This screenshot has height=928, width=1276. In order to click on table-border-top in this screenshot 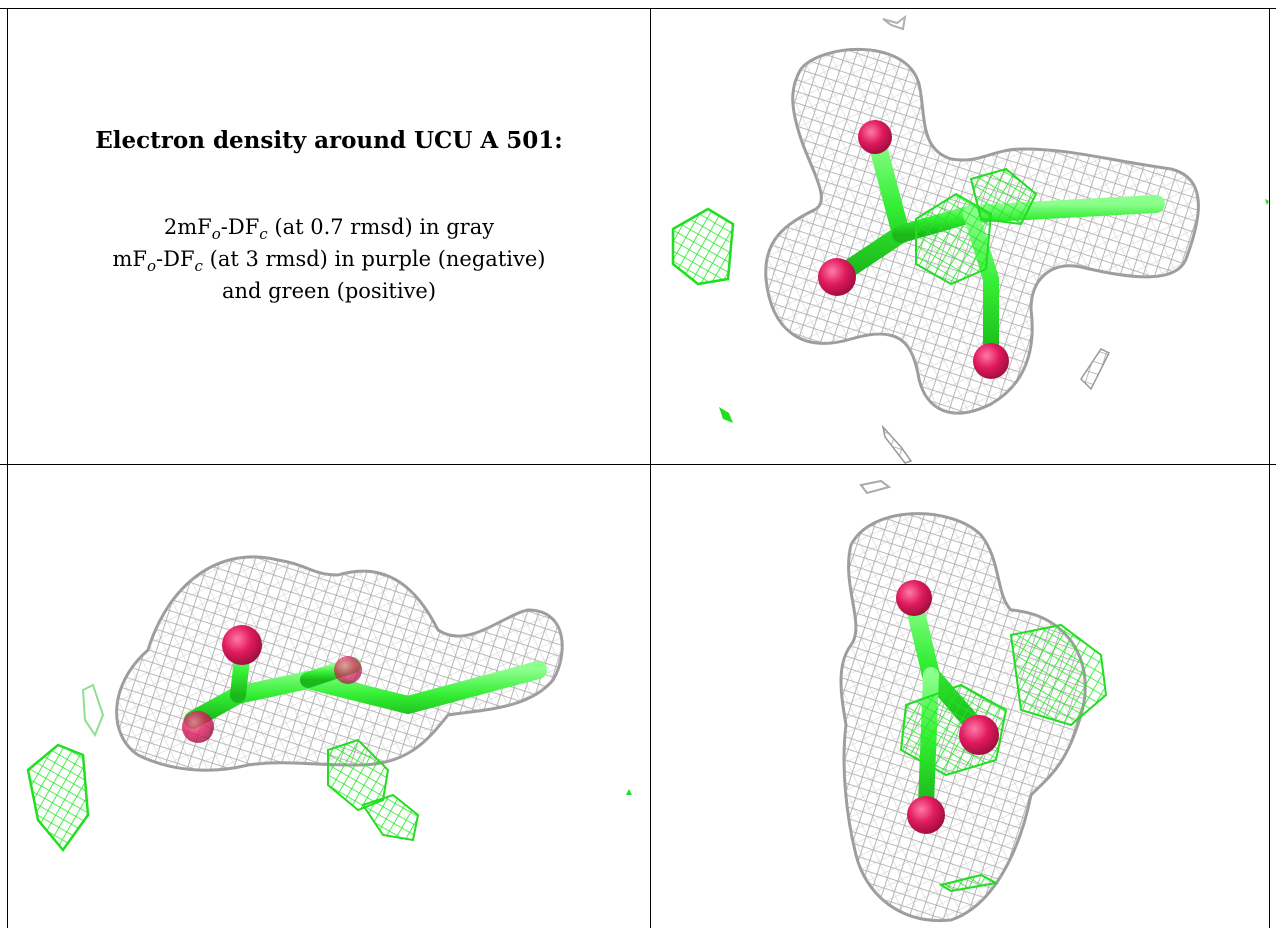, I will do `click(638, 8)`.